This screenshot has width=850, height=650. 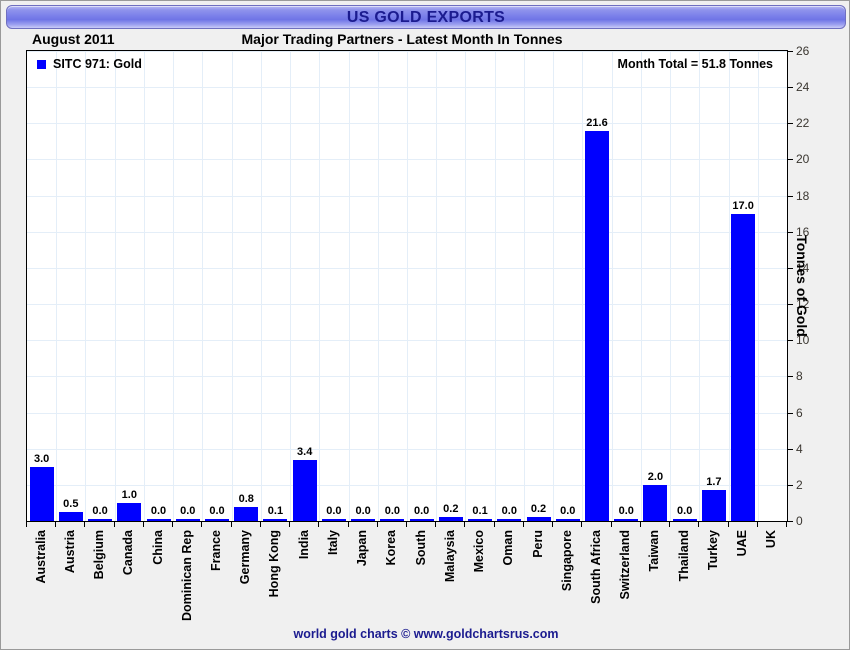 I want to click on y-axis-tick-label: 16, so click(x=803, y=231).